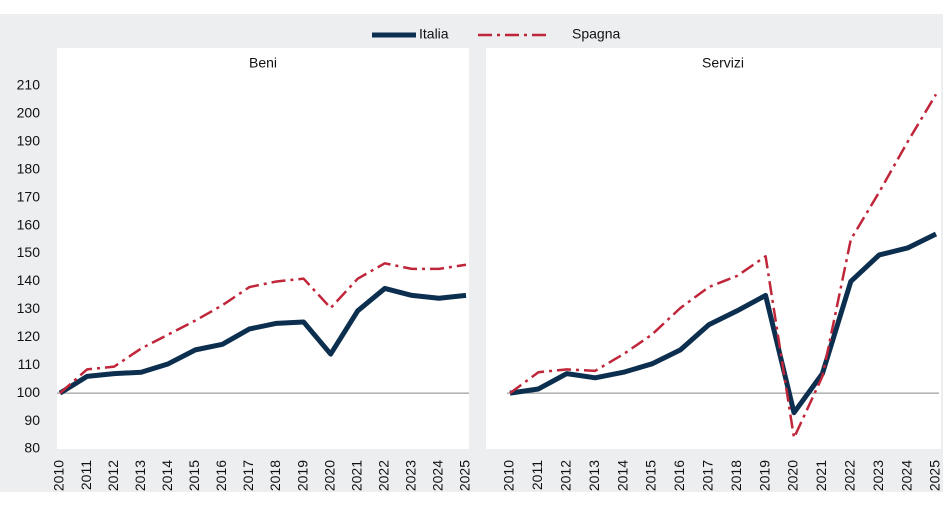  Describe the element at coordinates (29, 280) in the screenshot. I see `y-tick-label: 140` at that location.